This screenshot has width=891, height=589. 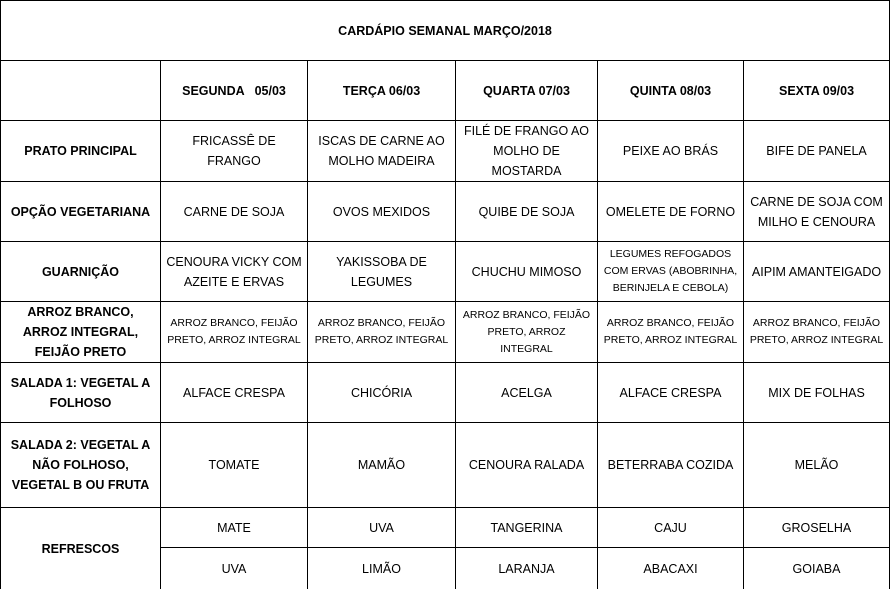 I want to click on menu-item: TOMATE, so click(x=234, y=465).